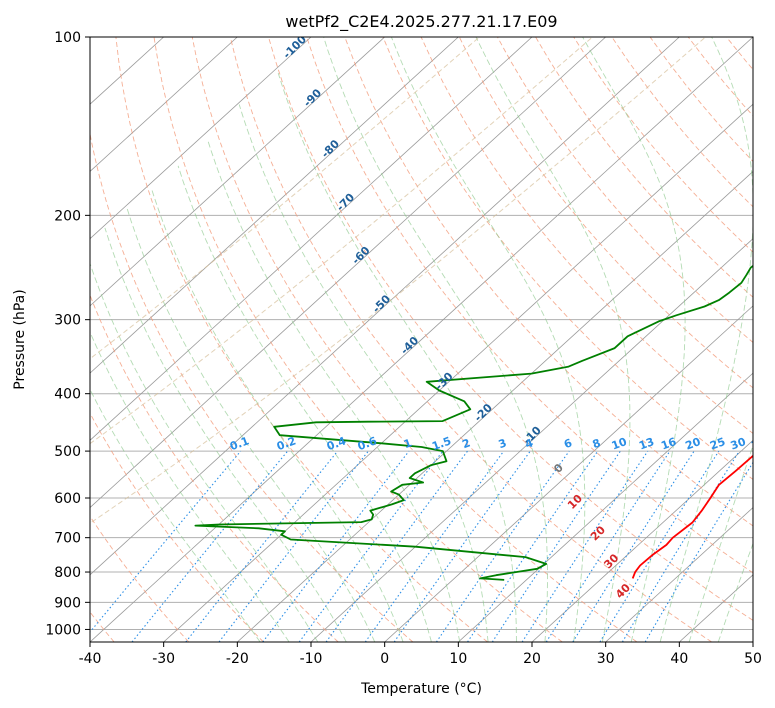 This screenshot has height=708, width=775. What do you see at coordinates (67, 499) in the screenshot?
I see `y-tick-label: 600` at bounding box center [67, 499].